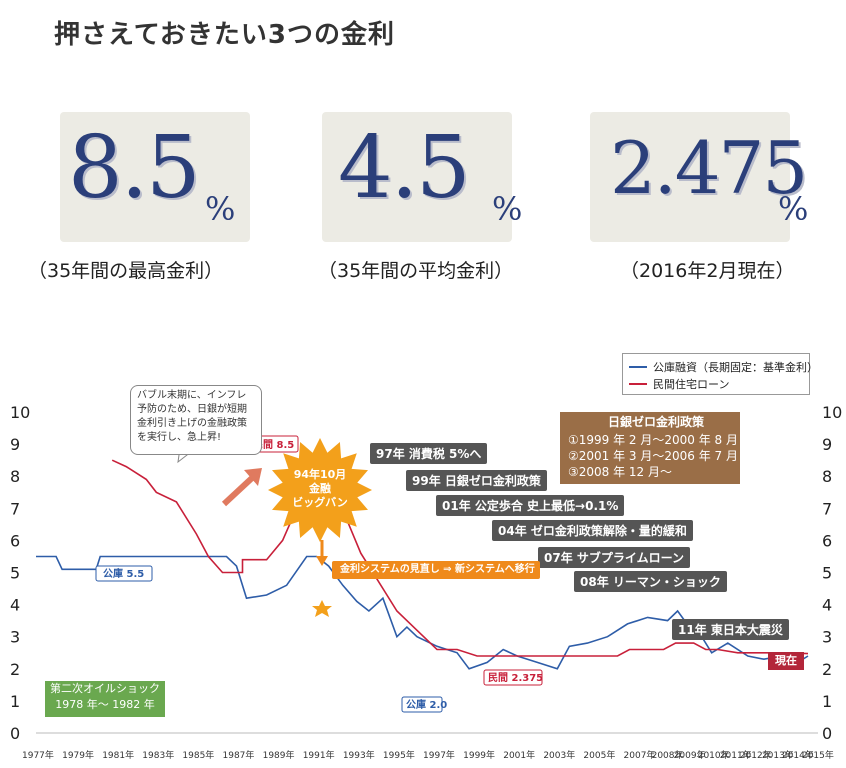 This screenshot has width=846, height=768. Describe the element at coordinates (519, 755) in the screenshot. I see `x-tick-label: 2001年` at that location.